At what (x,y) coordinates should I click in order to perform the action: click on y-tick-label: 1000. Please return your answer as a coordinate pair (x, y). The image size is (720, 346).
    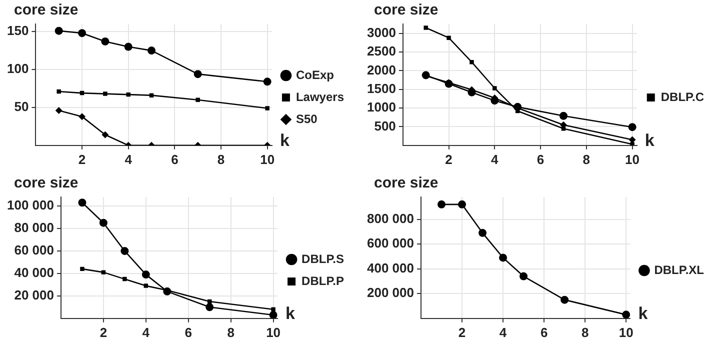
    Looking at the image, I should click on (381, 107).